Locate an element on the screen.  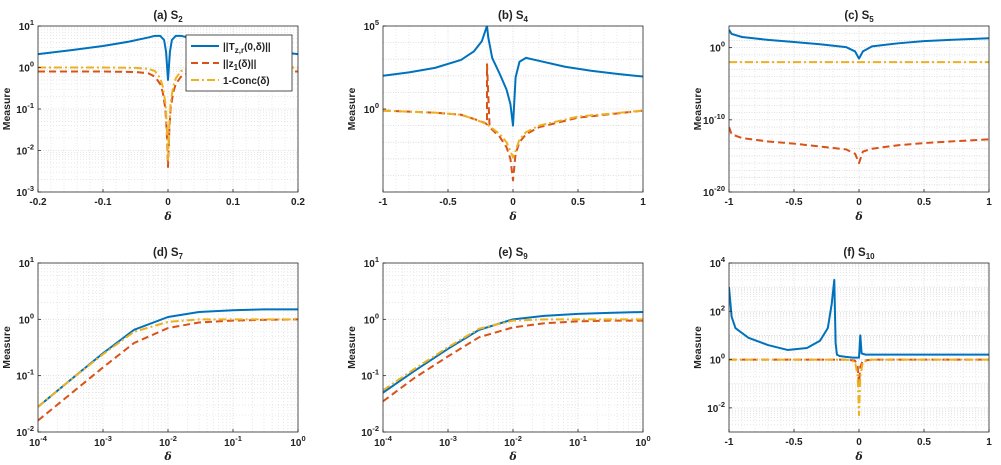
legend-label: 1-Conc(δ) is located at coordinates (246, 81).